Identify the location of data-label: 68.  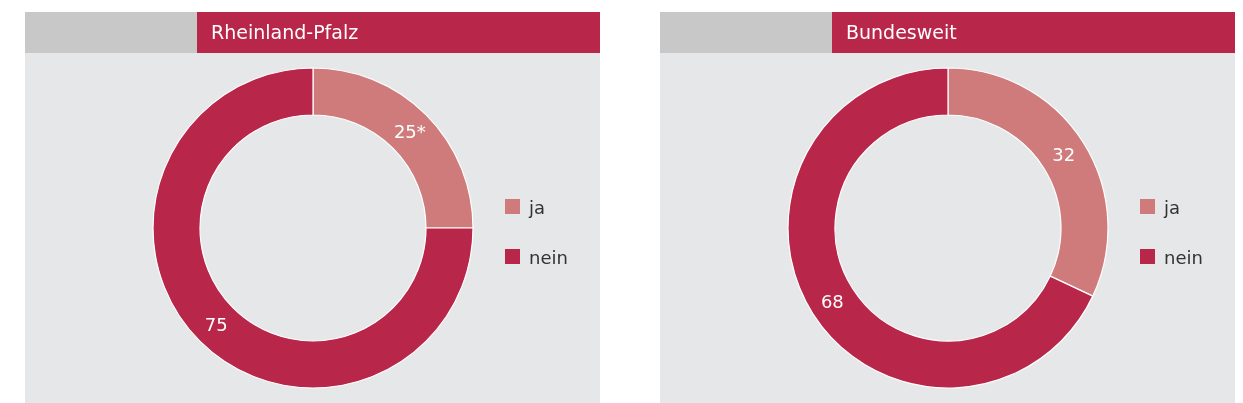
(832, 301).